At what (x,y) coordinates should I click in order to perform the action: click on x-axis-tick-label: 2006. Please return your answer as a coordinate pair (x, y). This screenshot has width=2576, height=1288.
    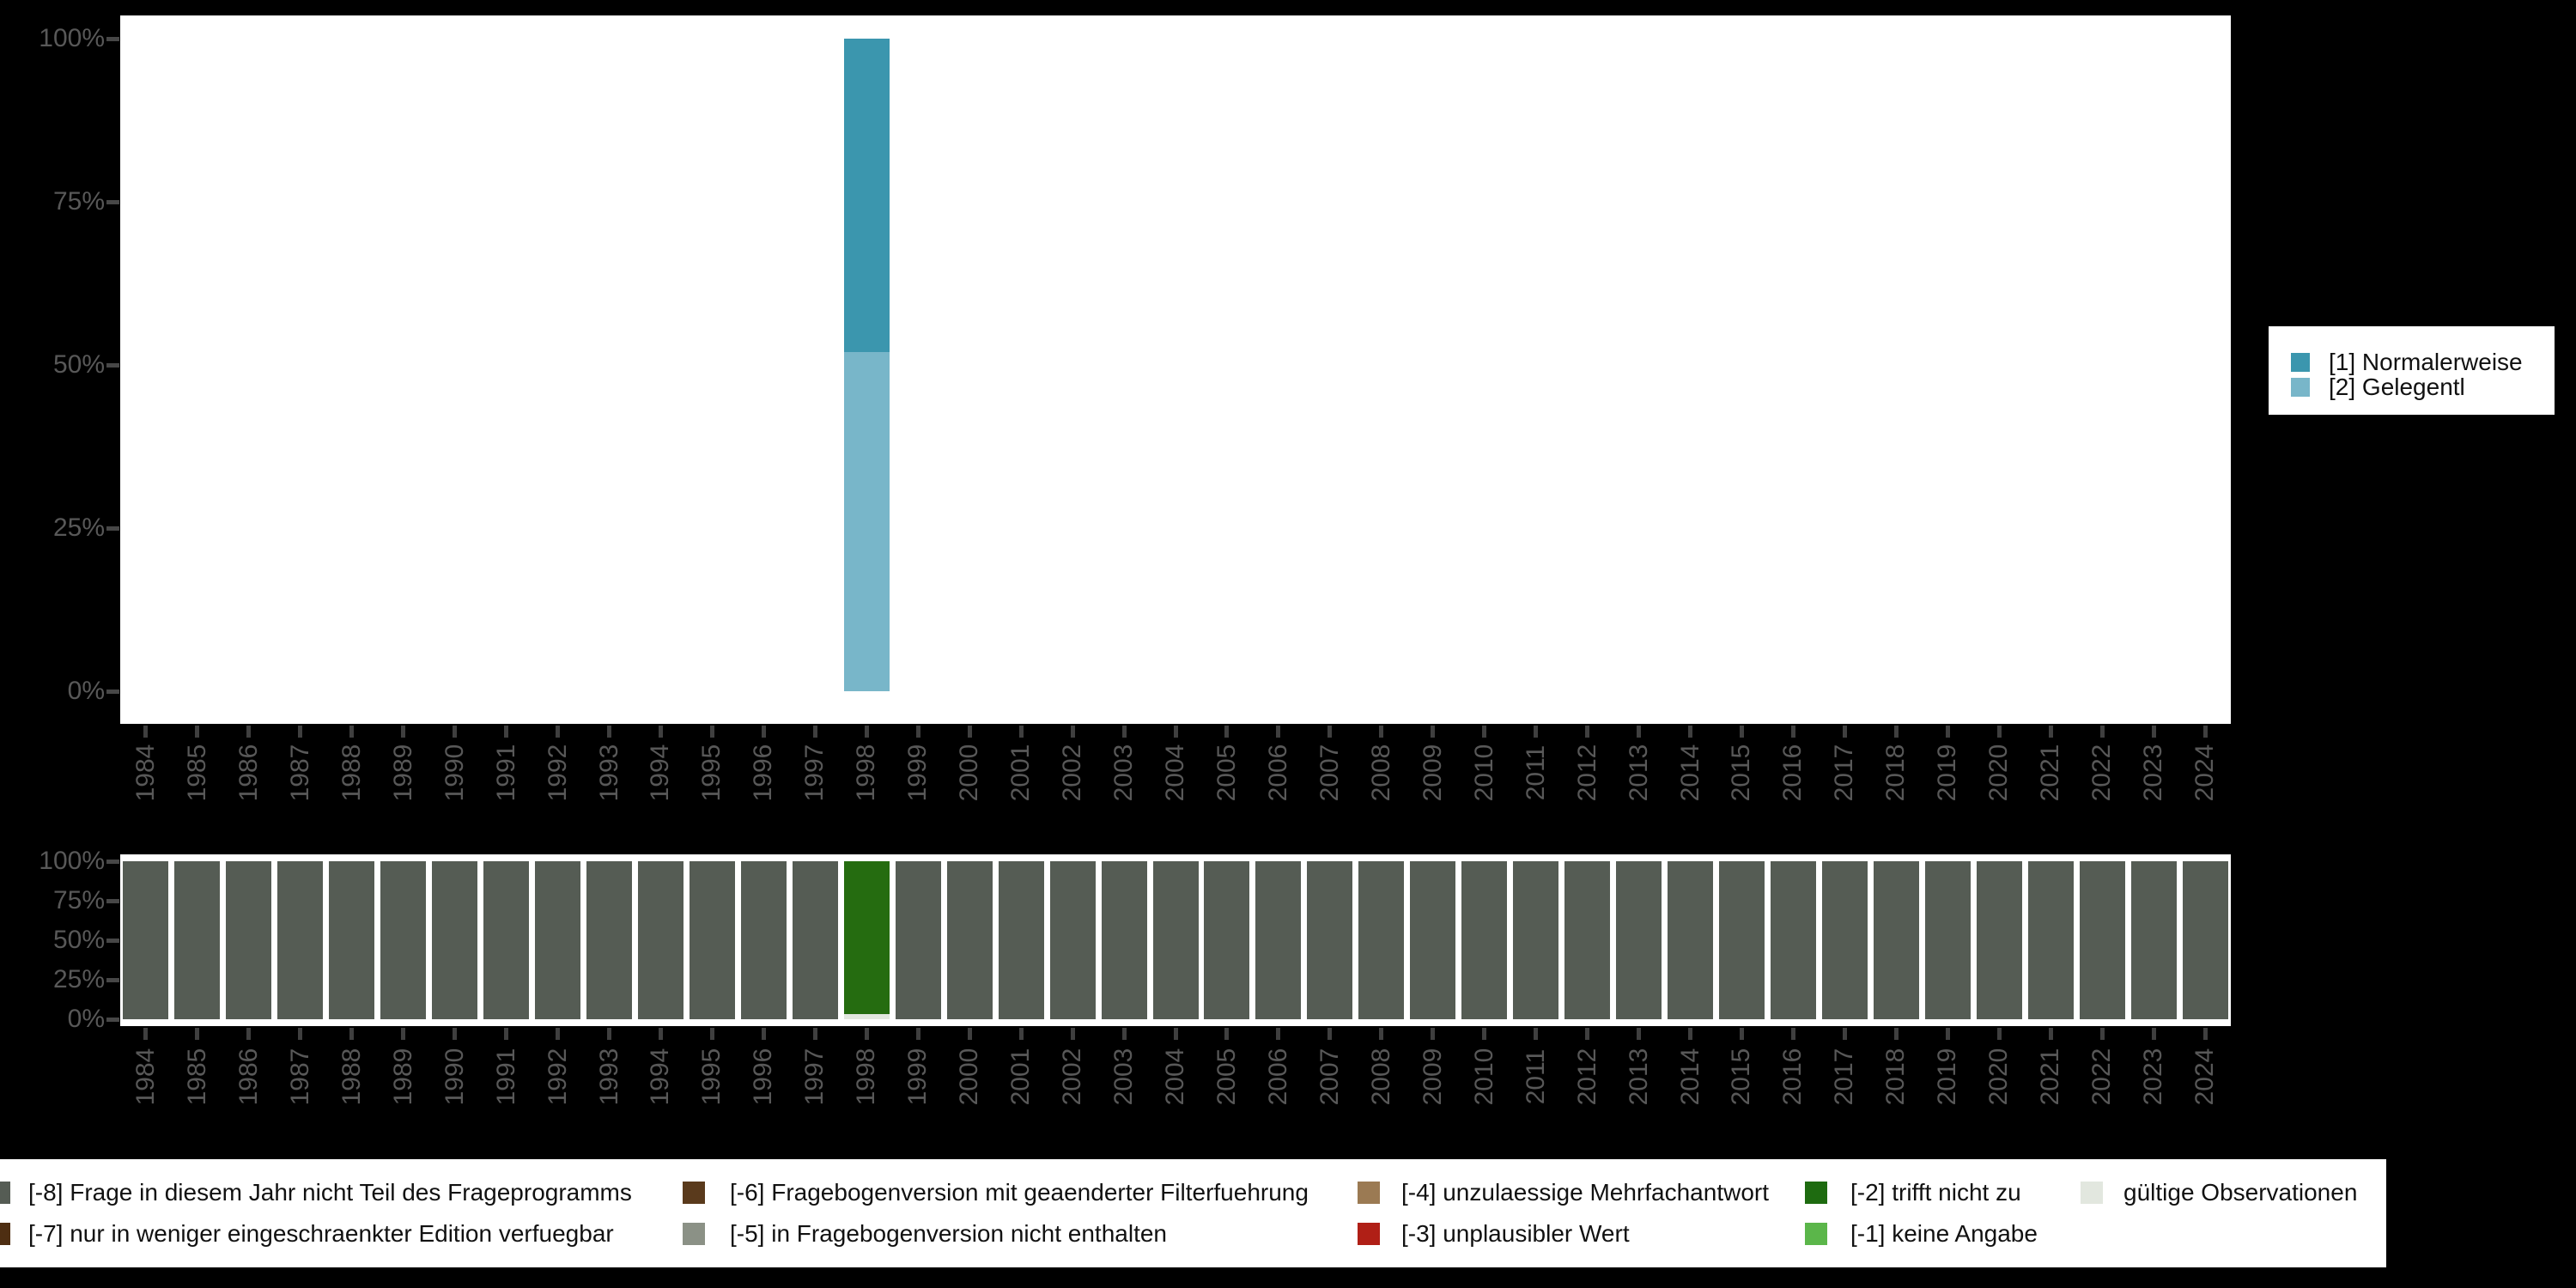
    Looking at the image, I should click on (1277, 1077).